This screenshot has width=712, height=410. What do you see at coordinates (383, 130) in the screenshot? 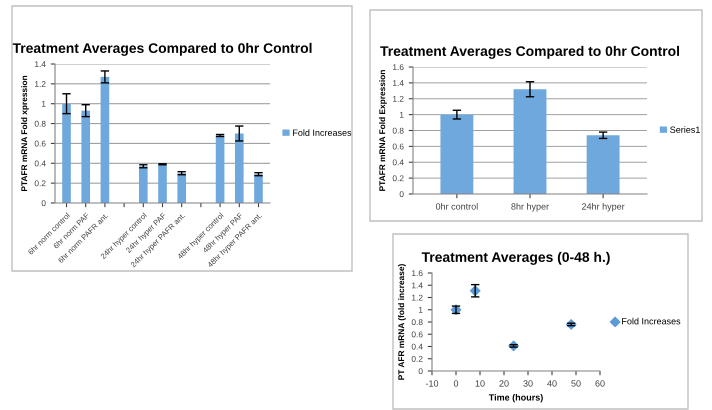
I see `y-axis-title: PTAFR mRNA Fold Expression` at bounding box center [383, 130].